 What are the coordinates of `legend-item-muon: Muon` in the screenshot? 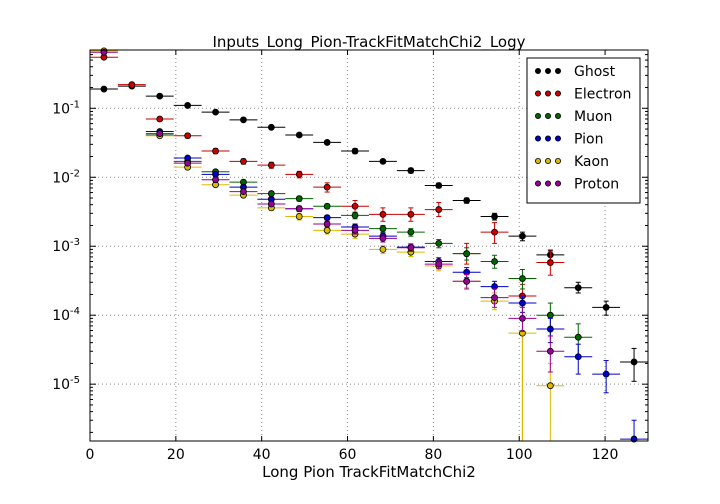 It's located at (573, 117).